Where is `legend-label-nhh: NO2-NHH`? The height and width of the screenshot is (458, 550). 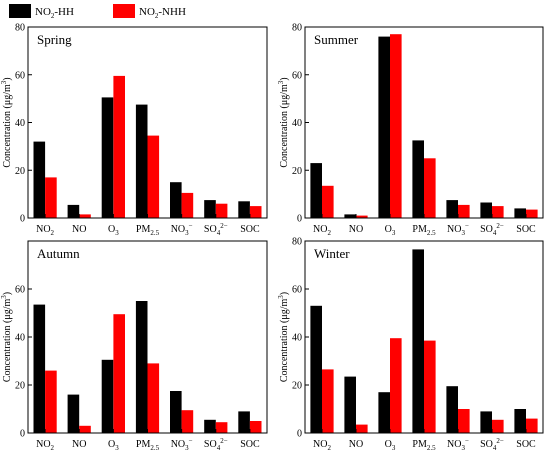 legend-label-nhh: NO2-NHH is located at coordinates (162, 13).